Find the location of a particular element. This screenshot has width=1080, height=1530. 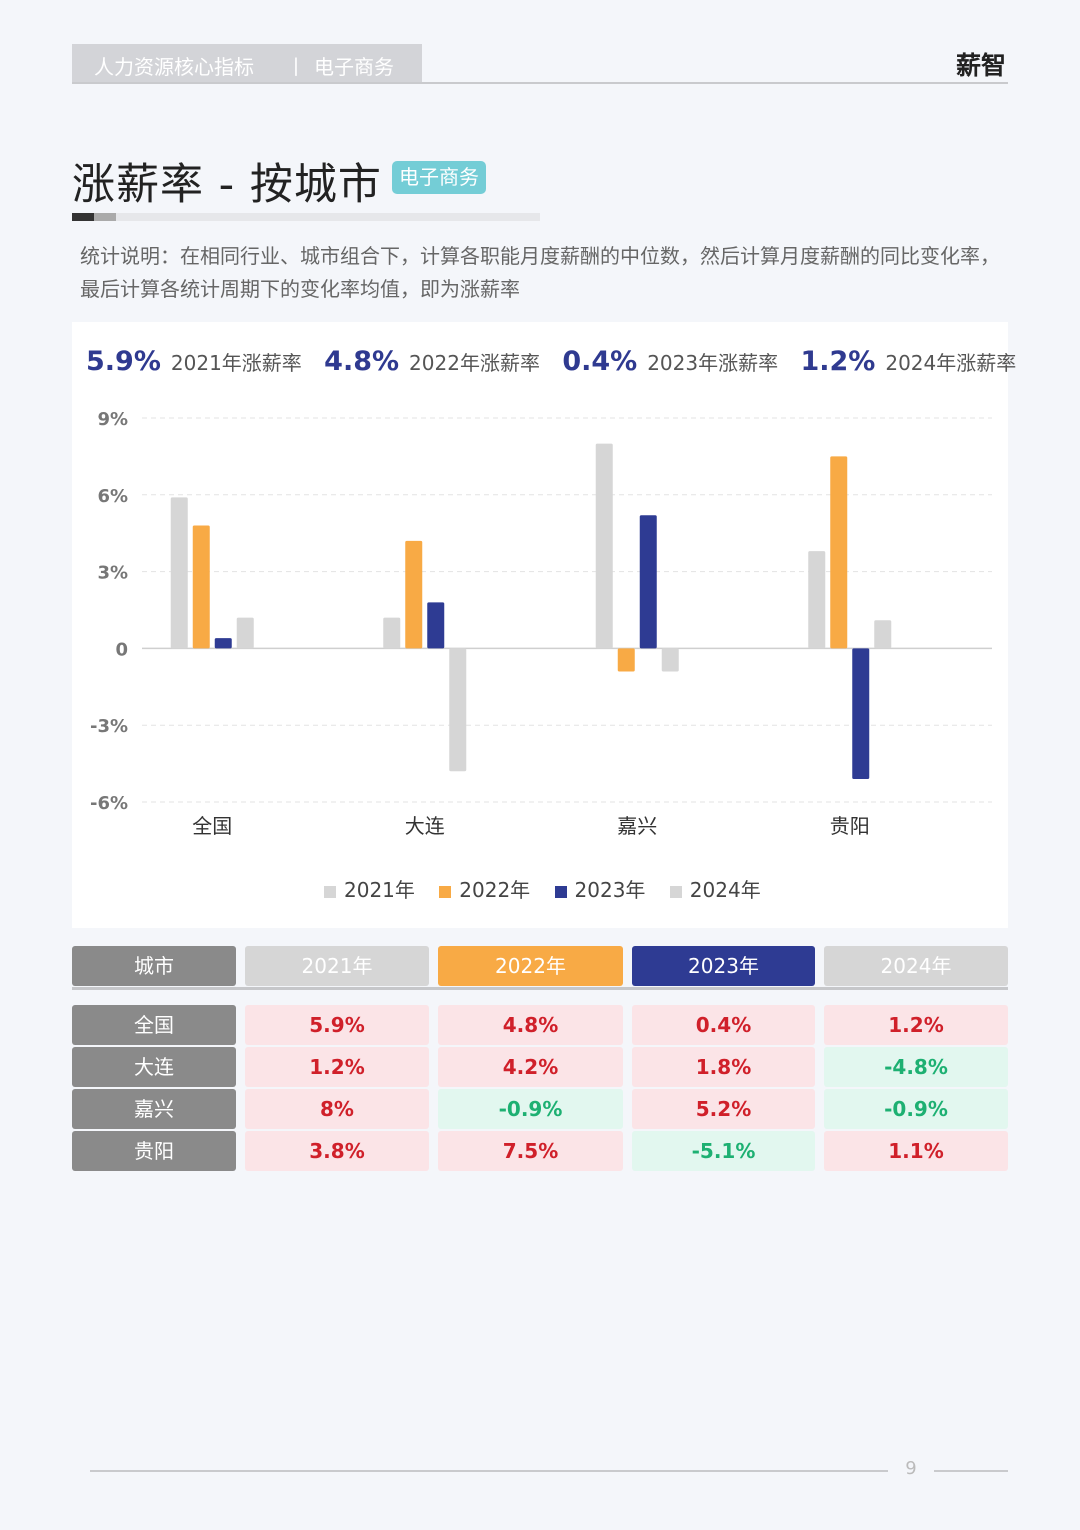

header-bar: 人力资源核心指标 丨 电子商务 is located at coordinates (247, 63).